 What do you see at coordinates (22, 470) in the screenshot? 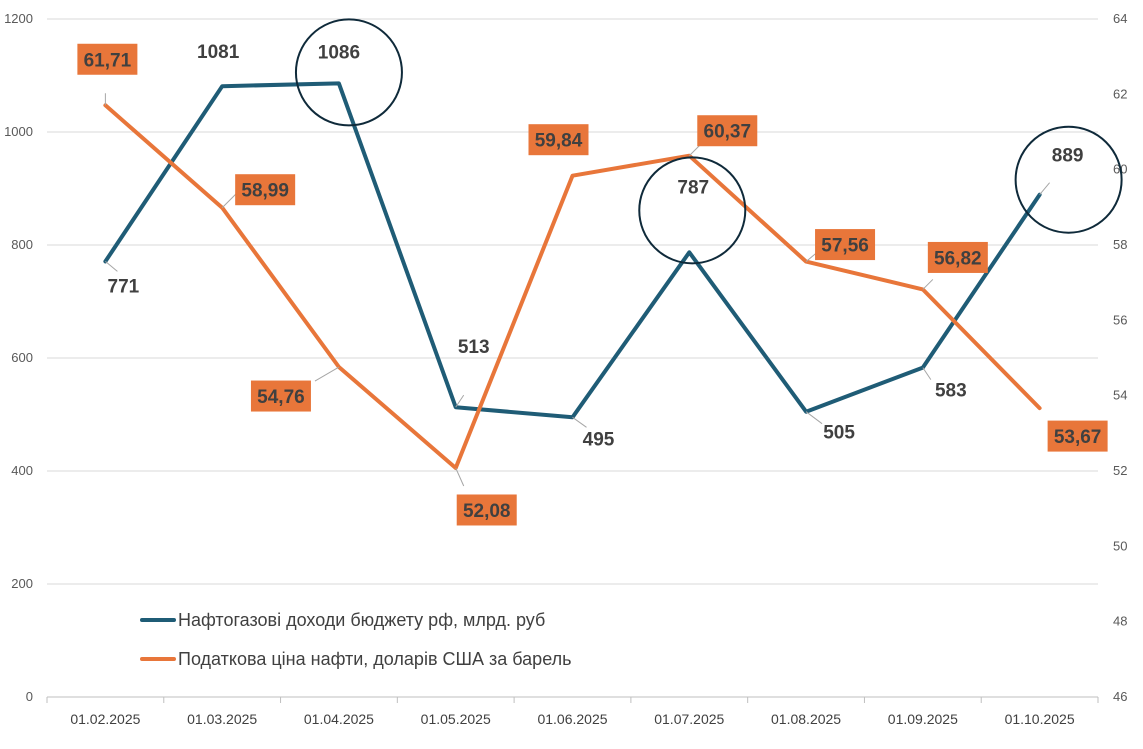
I see `left-y-tick-label: 400` at bounding box center [22, 470].